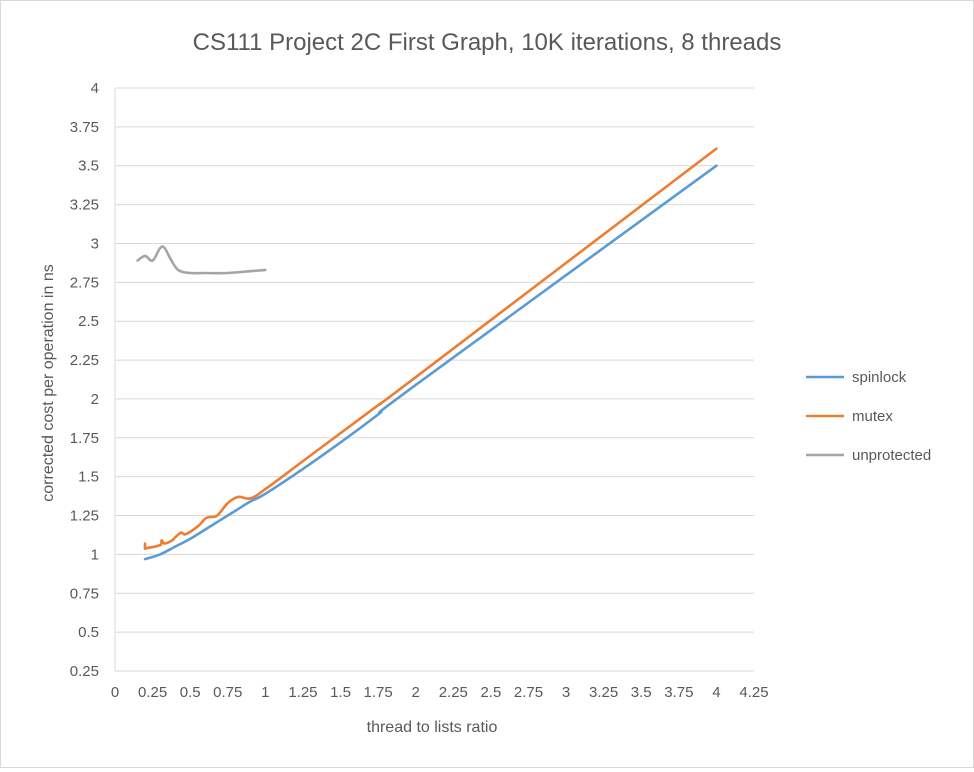 The image size is (974, 772). Describe the element at coordinates (265, 692) in the screenshot. I see `x-tick-label: 1` at that location.